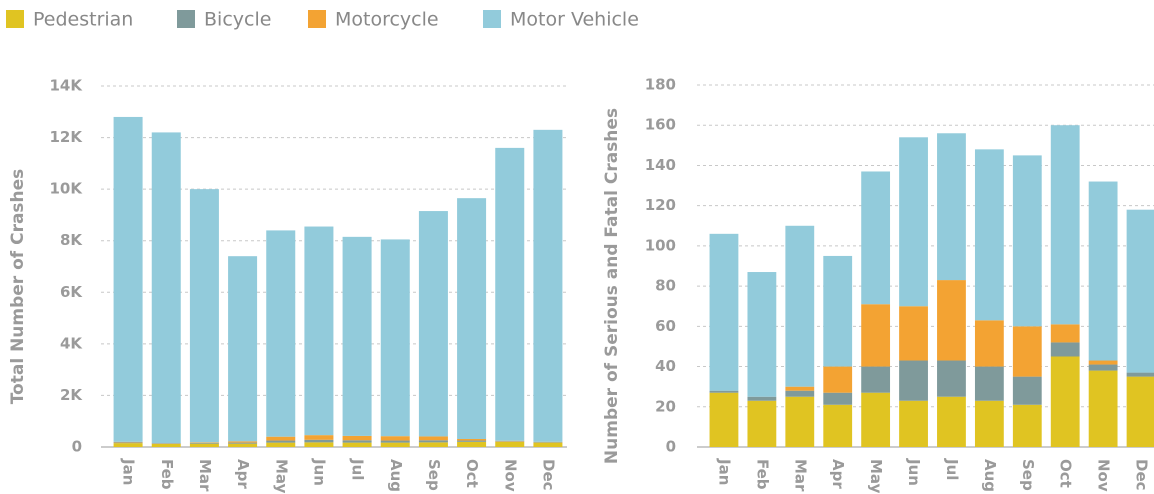 This screenshot has width=1154, height=494. Describe the element at coordinates (876, 476) in the screenshot. I see `x-tick-label: May` at that location.